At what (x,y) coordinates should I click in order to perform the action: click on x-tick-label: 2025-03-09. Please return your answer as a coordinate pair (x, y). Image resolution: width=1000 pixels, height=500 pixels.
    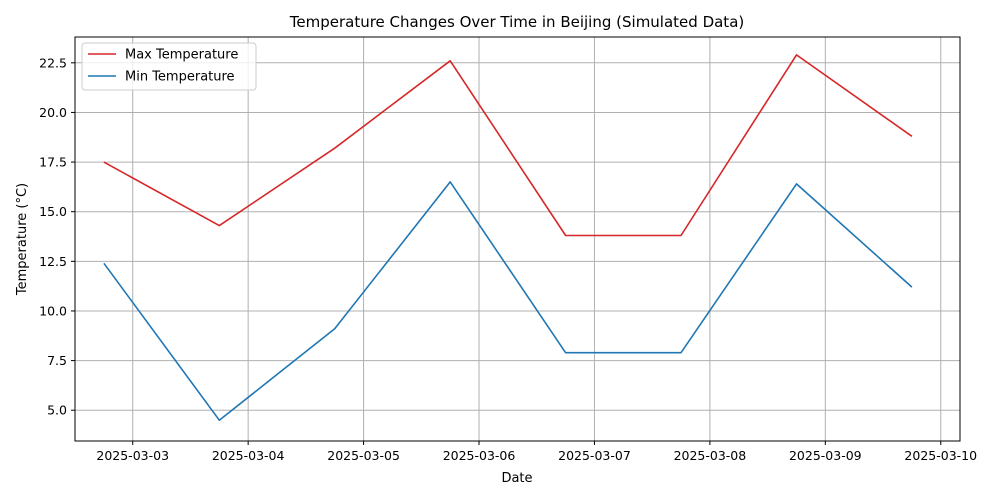
    Looking at the image, I should click on (825, 455).